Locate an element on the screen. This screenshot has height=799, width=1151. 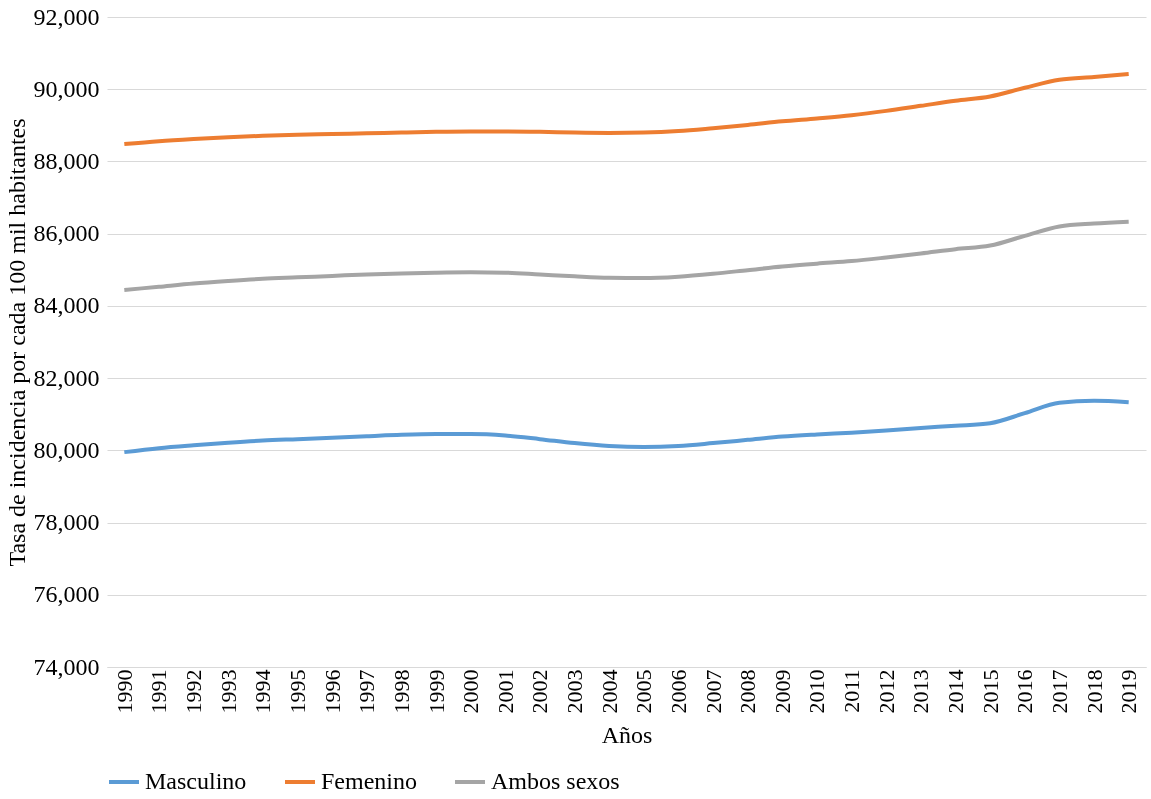
x-tick-label: 1991 is located at coordinates (159, 691).